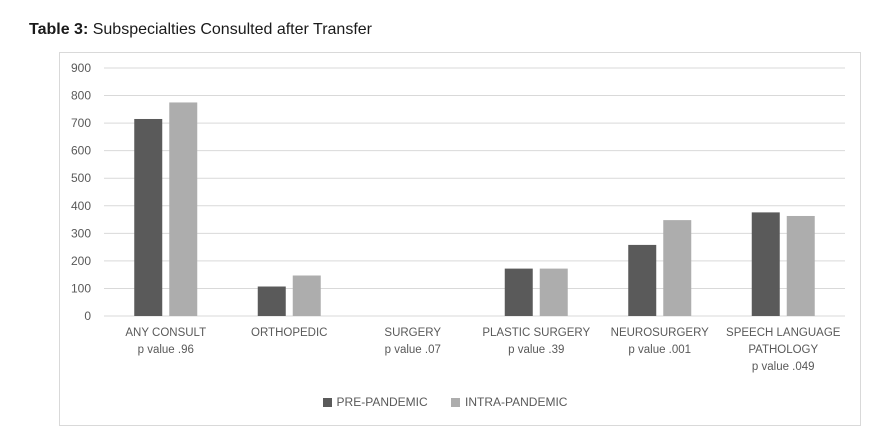  I want to click on chart-title-prefix: Table 3:, so click(59, 29).